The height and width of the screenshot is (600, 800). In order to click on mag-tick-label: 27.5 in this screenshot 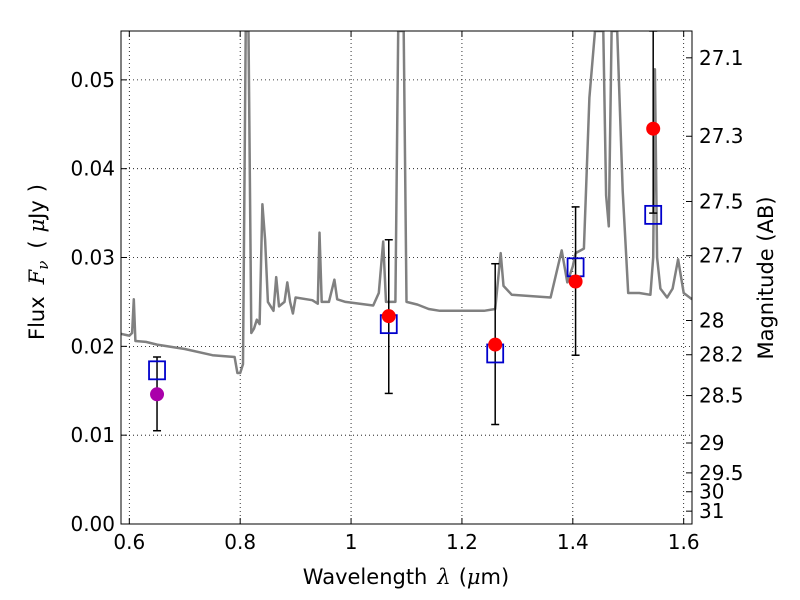, I will do `click(721, 201)`.